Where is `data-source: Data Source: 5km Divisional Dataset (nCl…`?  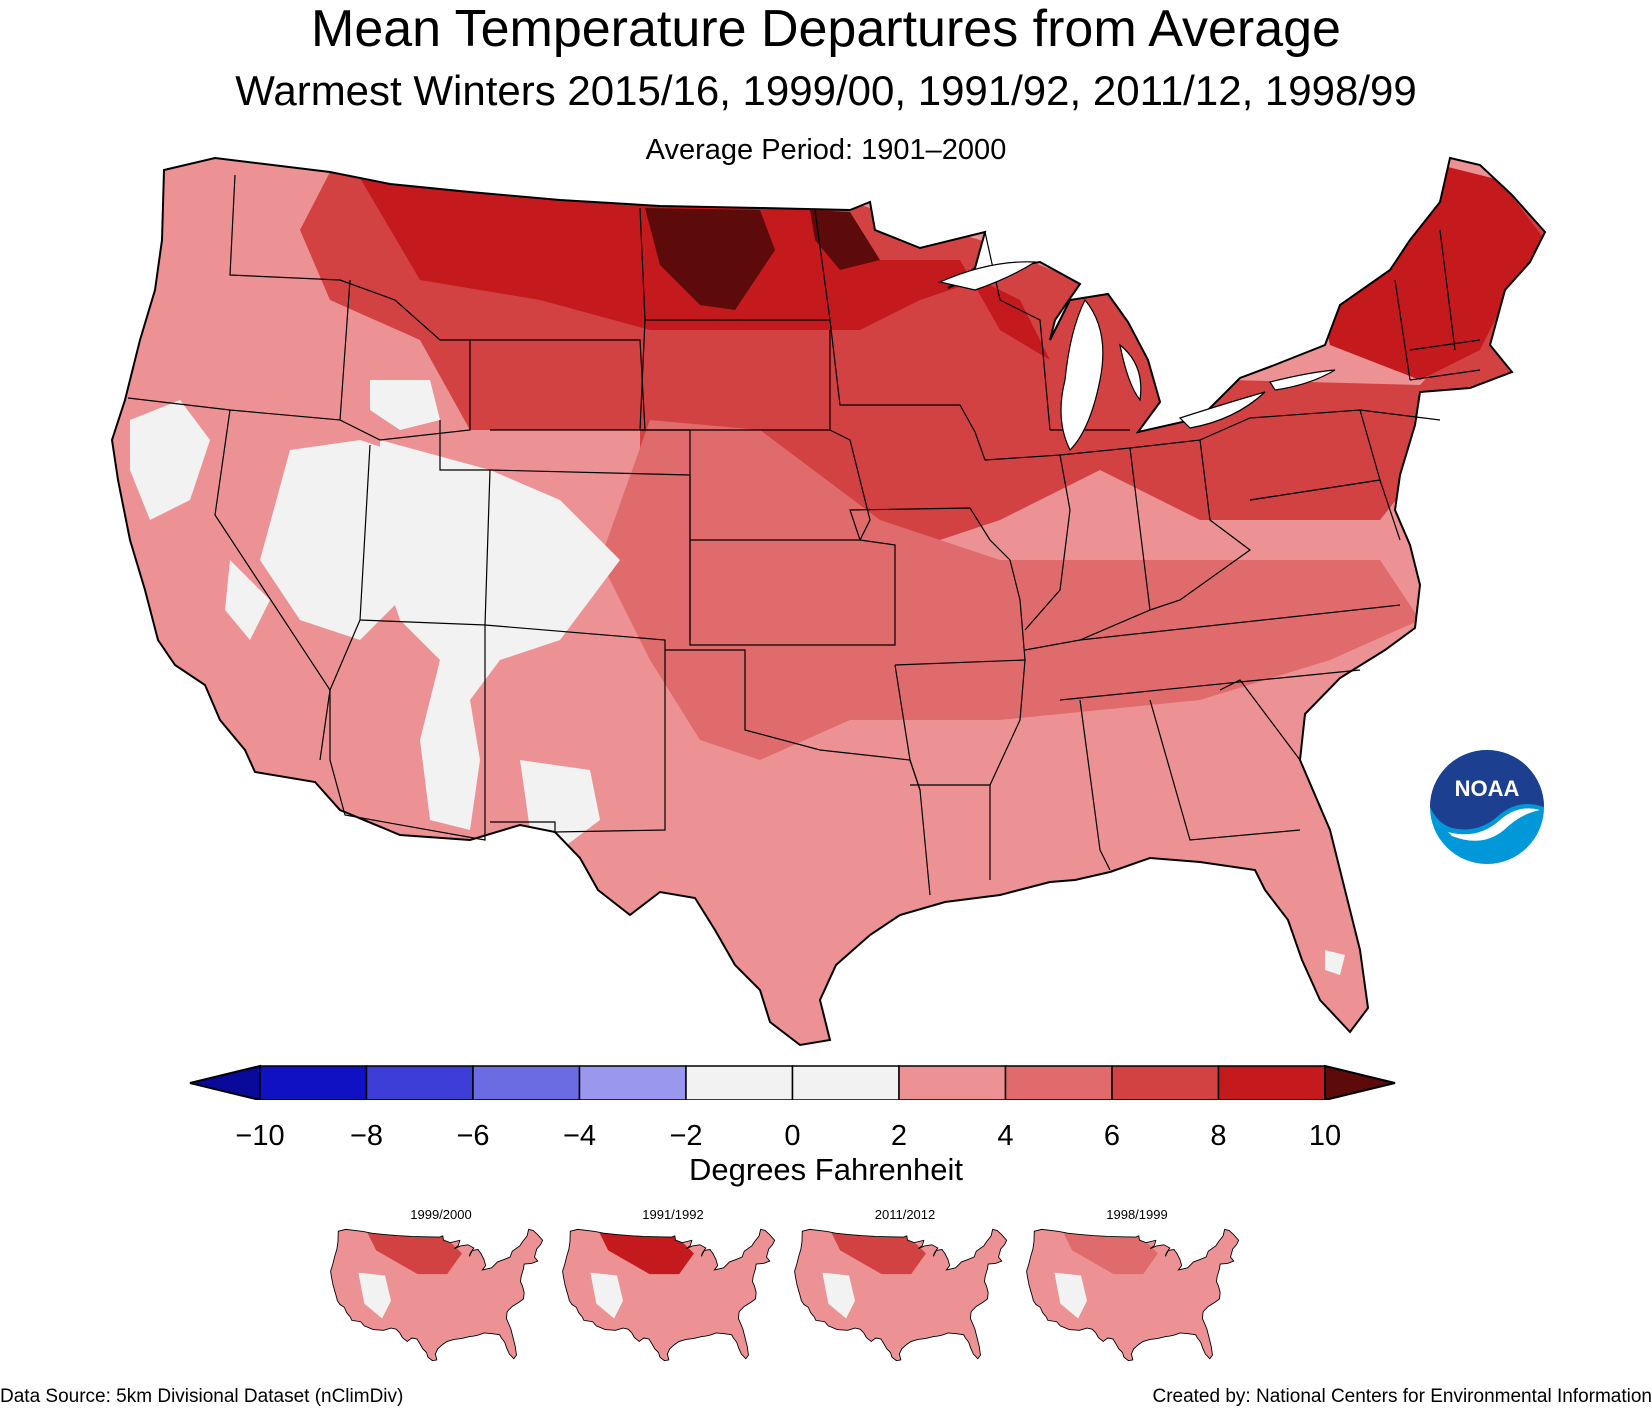
data-source: Data Source: 5km Divisional Dataset (nCl… is located at coordinates (202, 1396).